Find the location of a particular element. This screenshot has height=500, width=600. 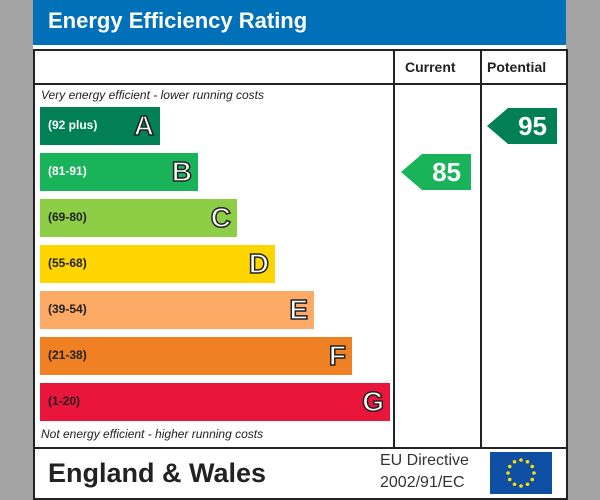

potential-rating-arrow: 95 is located at coordinates (522, 126).